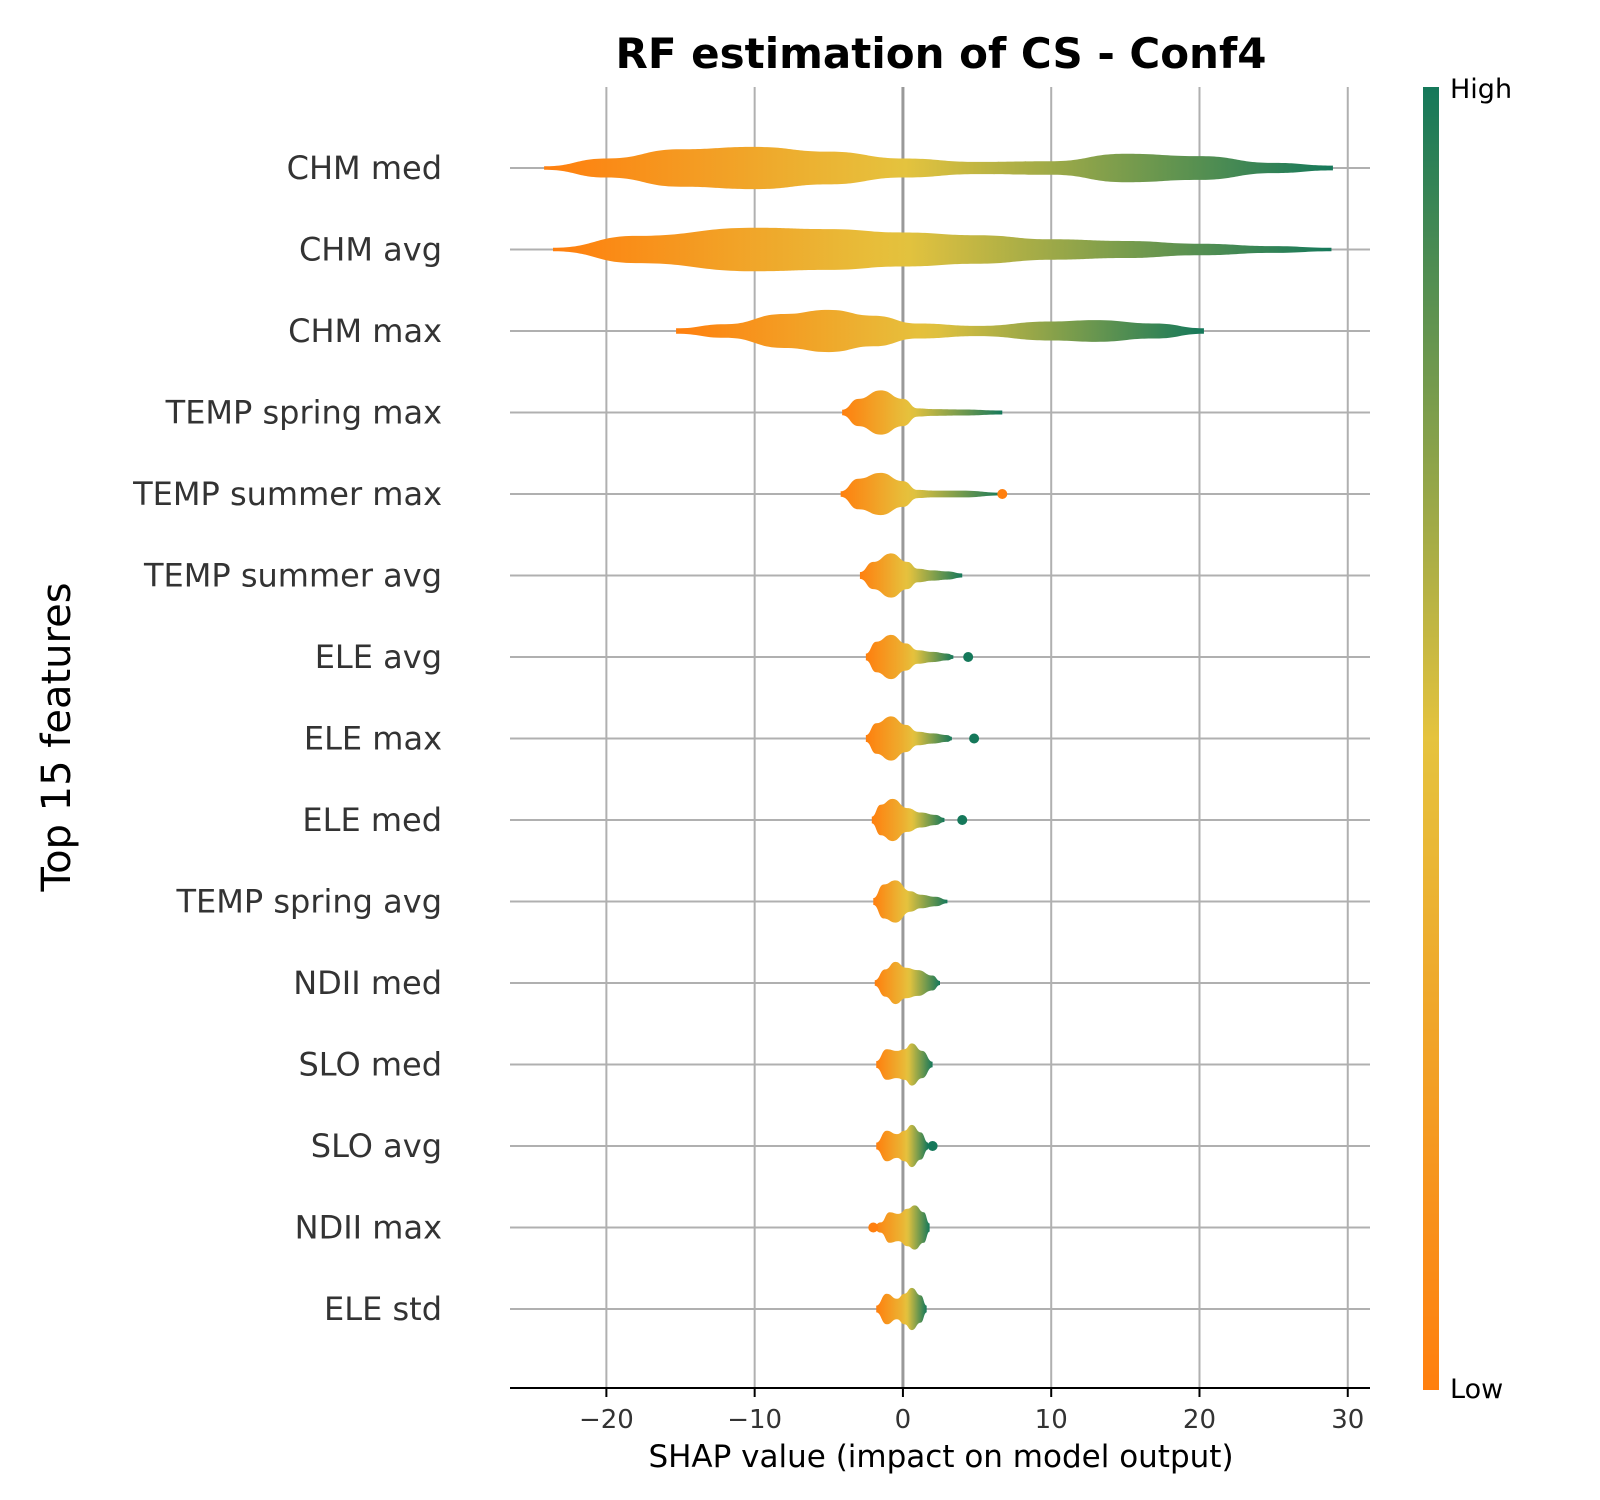 This screenshot has height=1500, width=1600. Describe the element at coordinates (938, 168) in the screenshot. I see `violin-chm-med` at that location.